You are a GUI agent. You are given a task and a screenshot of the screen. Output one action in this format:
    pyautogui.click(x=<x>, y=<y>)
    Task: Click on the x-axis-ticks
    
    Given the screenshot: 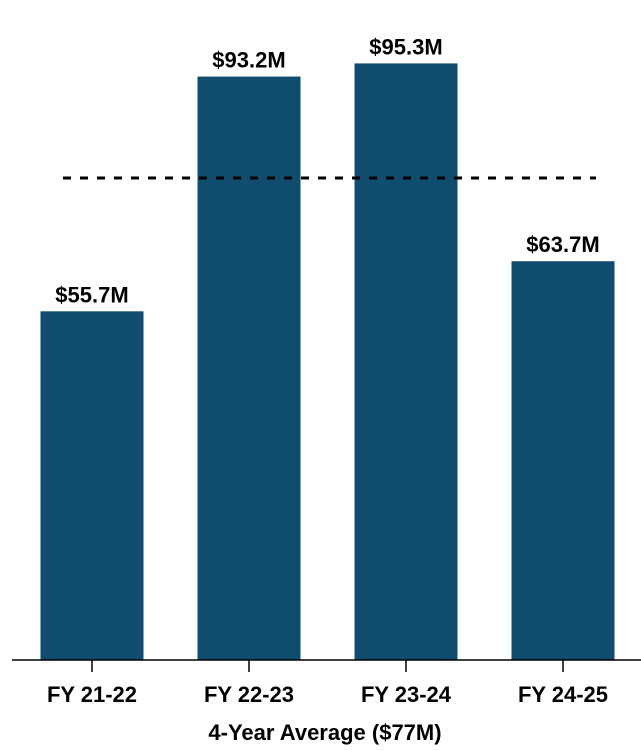 What is the action you would take?
    pyautogui.click(x=327, y=666)
    